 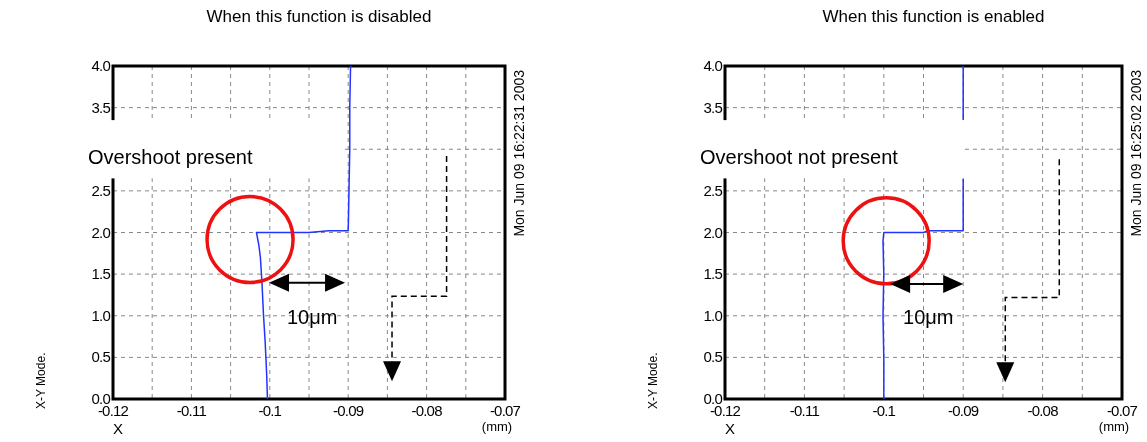 What do you see at coordinates (933, 16) in the screenshot?
I see `chart-title: When this function is enabled` at bounding box center [933, 16].